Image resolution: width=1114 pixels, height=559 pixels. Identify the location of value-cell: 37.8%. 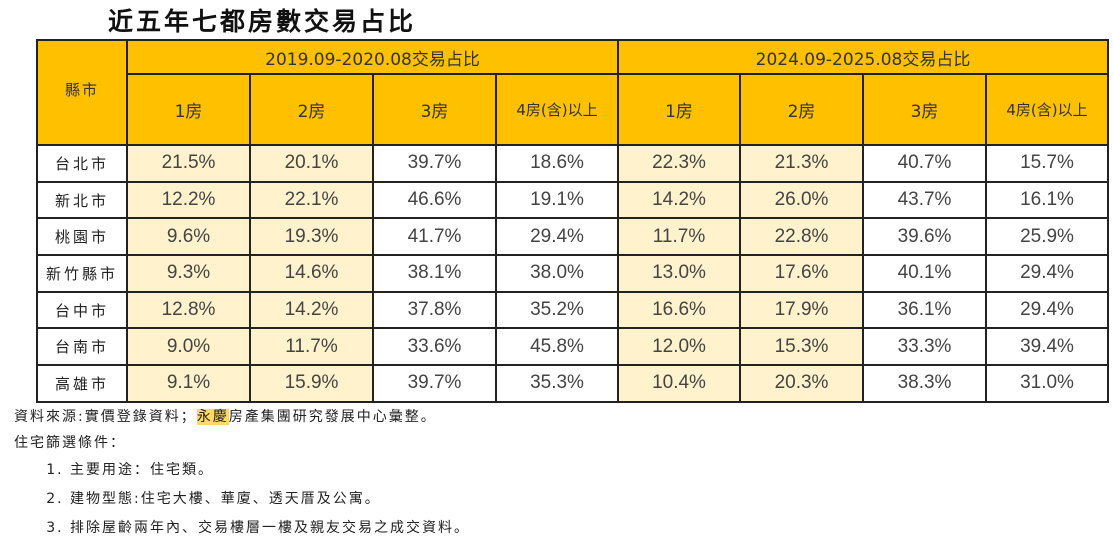
(434, 310).